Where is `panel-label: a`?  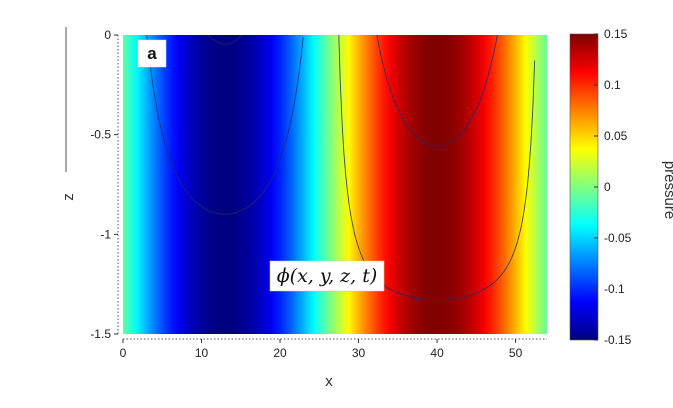
panel-label: a is located at coordinates (152, 53).